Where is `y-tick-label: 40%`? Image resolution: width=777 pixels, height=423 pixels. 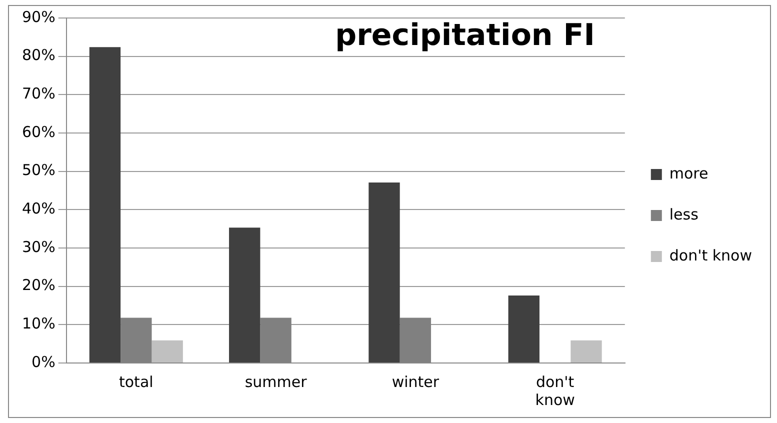 y-tick-label: 40% is located at coordinates (39, 209).